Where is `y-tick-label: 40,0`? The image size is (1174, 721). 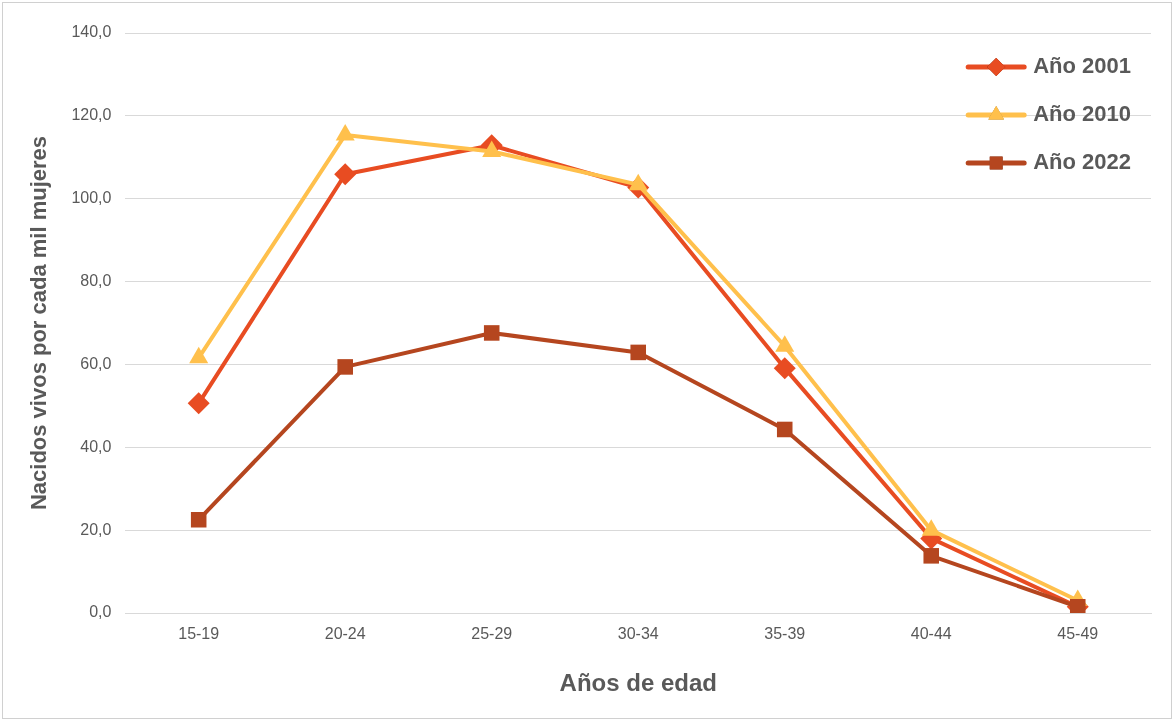
y-tick-label: 40,0 is located at coordinates (96, 446).